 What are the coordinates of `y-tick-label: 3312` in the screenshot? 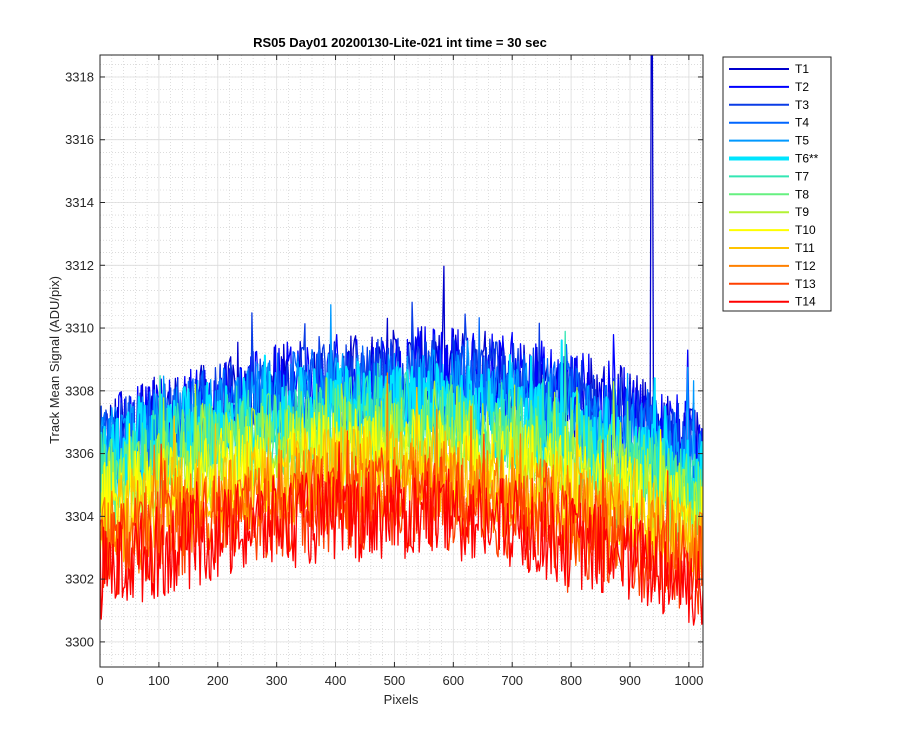 It's located at (79, 265).